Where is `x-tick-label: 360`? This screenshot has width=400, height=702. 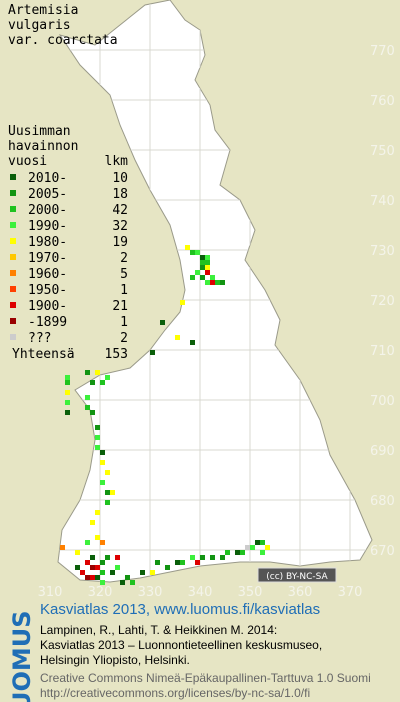 x-tick-label: 360 is located at coordinates (300, 592).